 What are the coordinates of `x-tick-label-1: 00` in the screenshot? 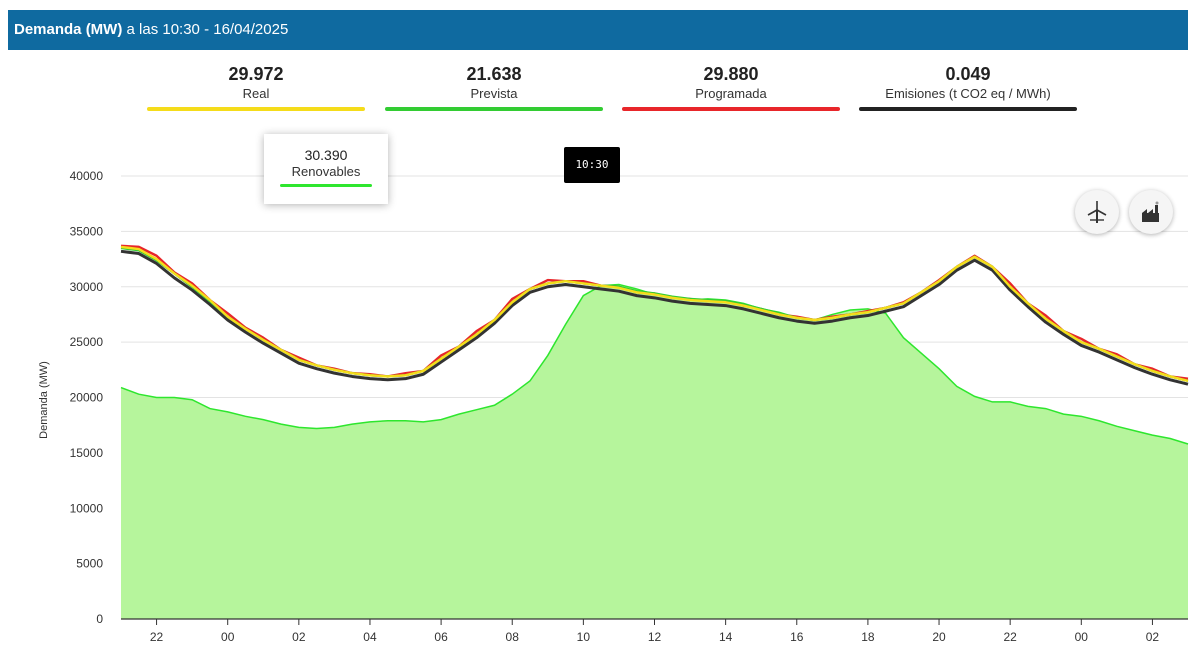 It's located at (228, 637).